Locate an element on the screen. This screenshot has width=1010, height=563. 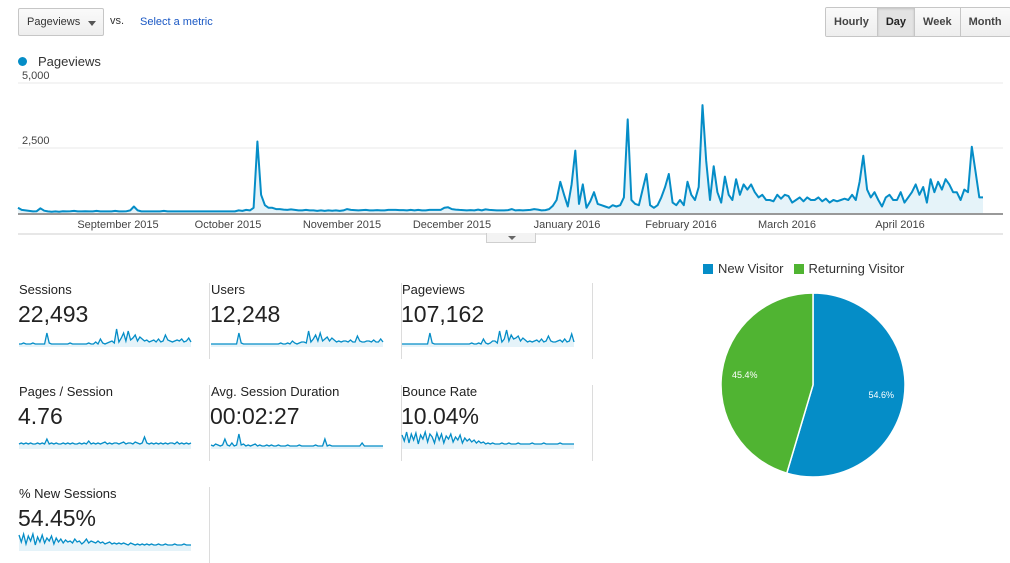
legend-marker is located at coordinates (22, 61).